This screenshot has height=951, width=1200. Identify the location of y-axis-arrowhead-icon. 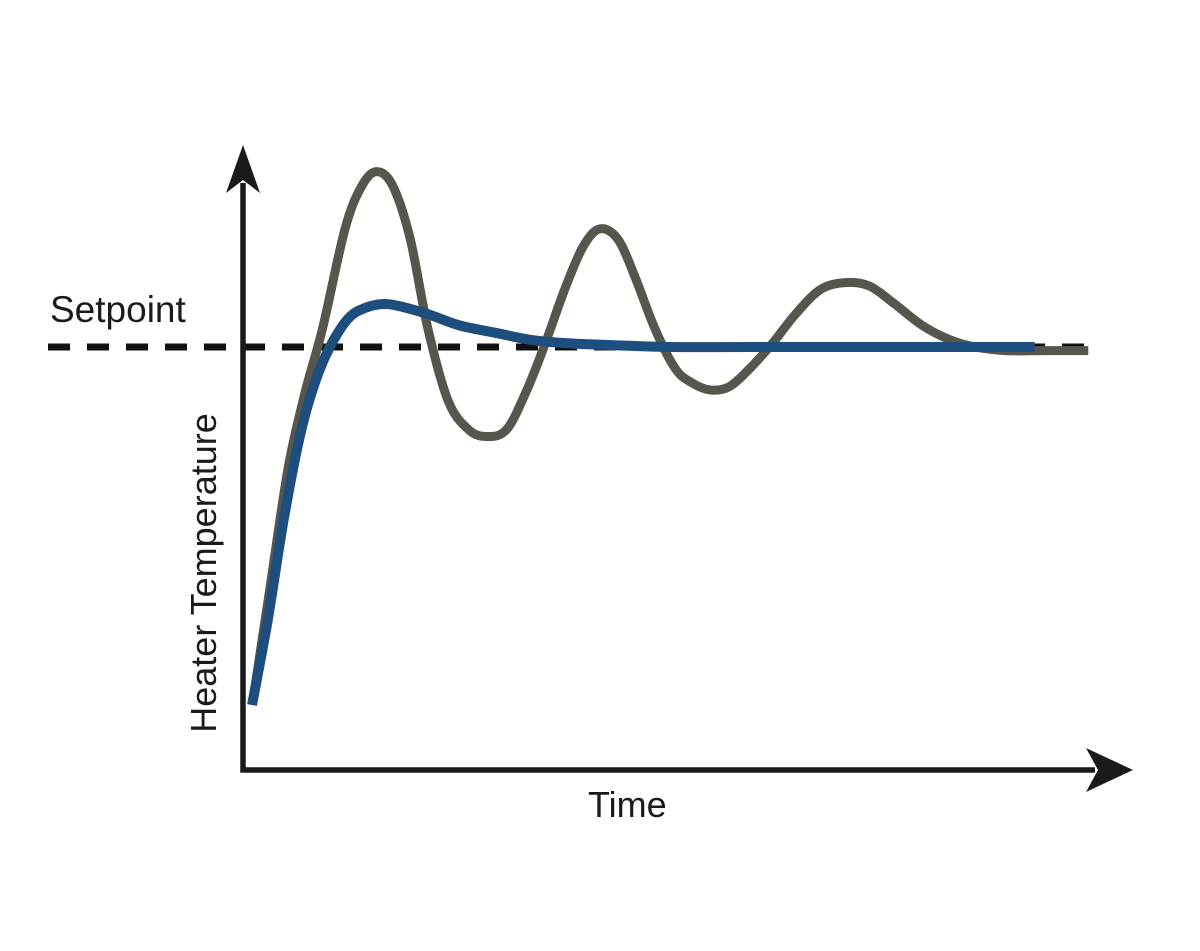
(243, 169).